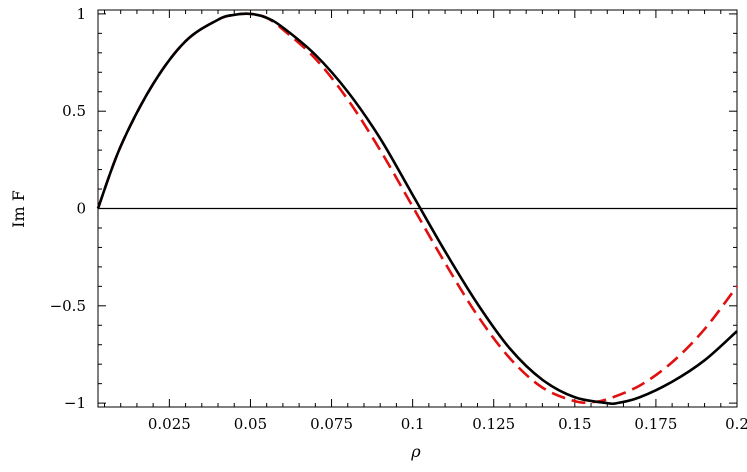 The width and height of the screenshot is (747, 472). Describe the element at coordinates (736, 424) in the screenshot. I see `x-tick-label: 0.2` at that location.